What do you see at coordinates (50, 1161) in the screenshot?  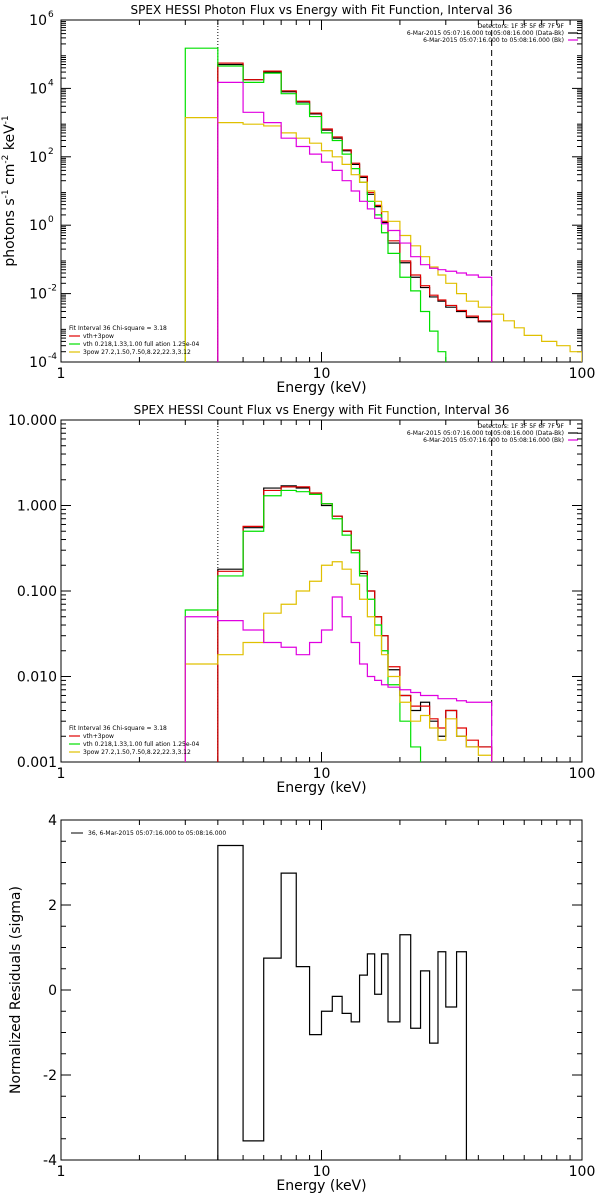 I see `y-tick-label: -4` at bounding box center [50, 1161].